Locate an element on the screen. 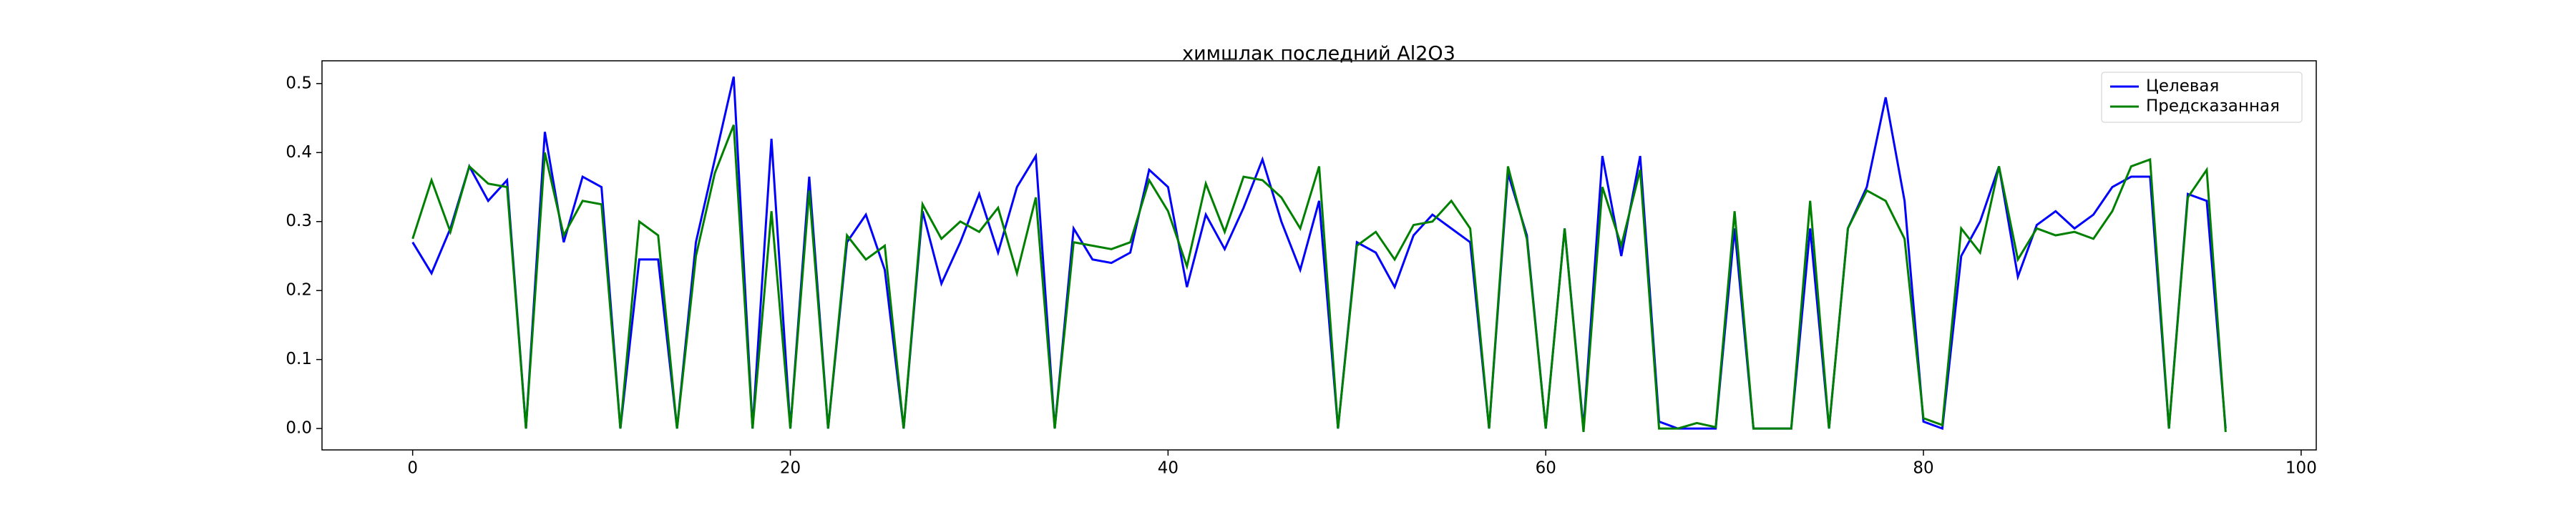  x-tick-label: 80 is located at coordinates (1923, 469).